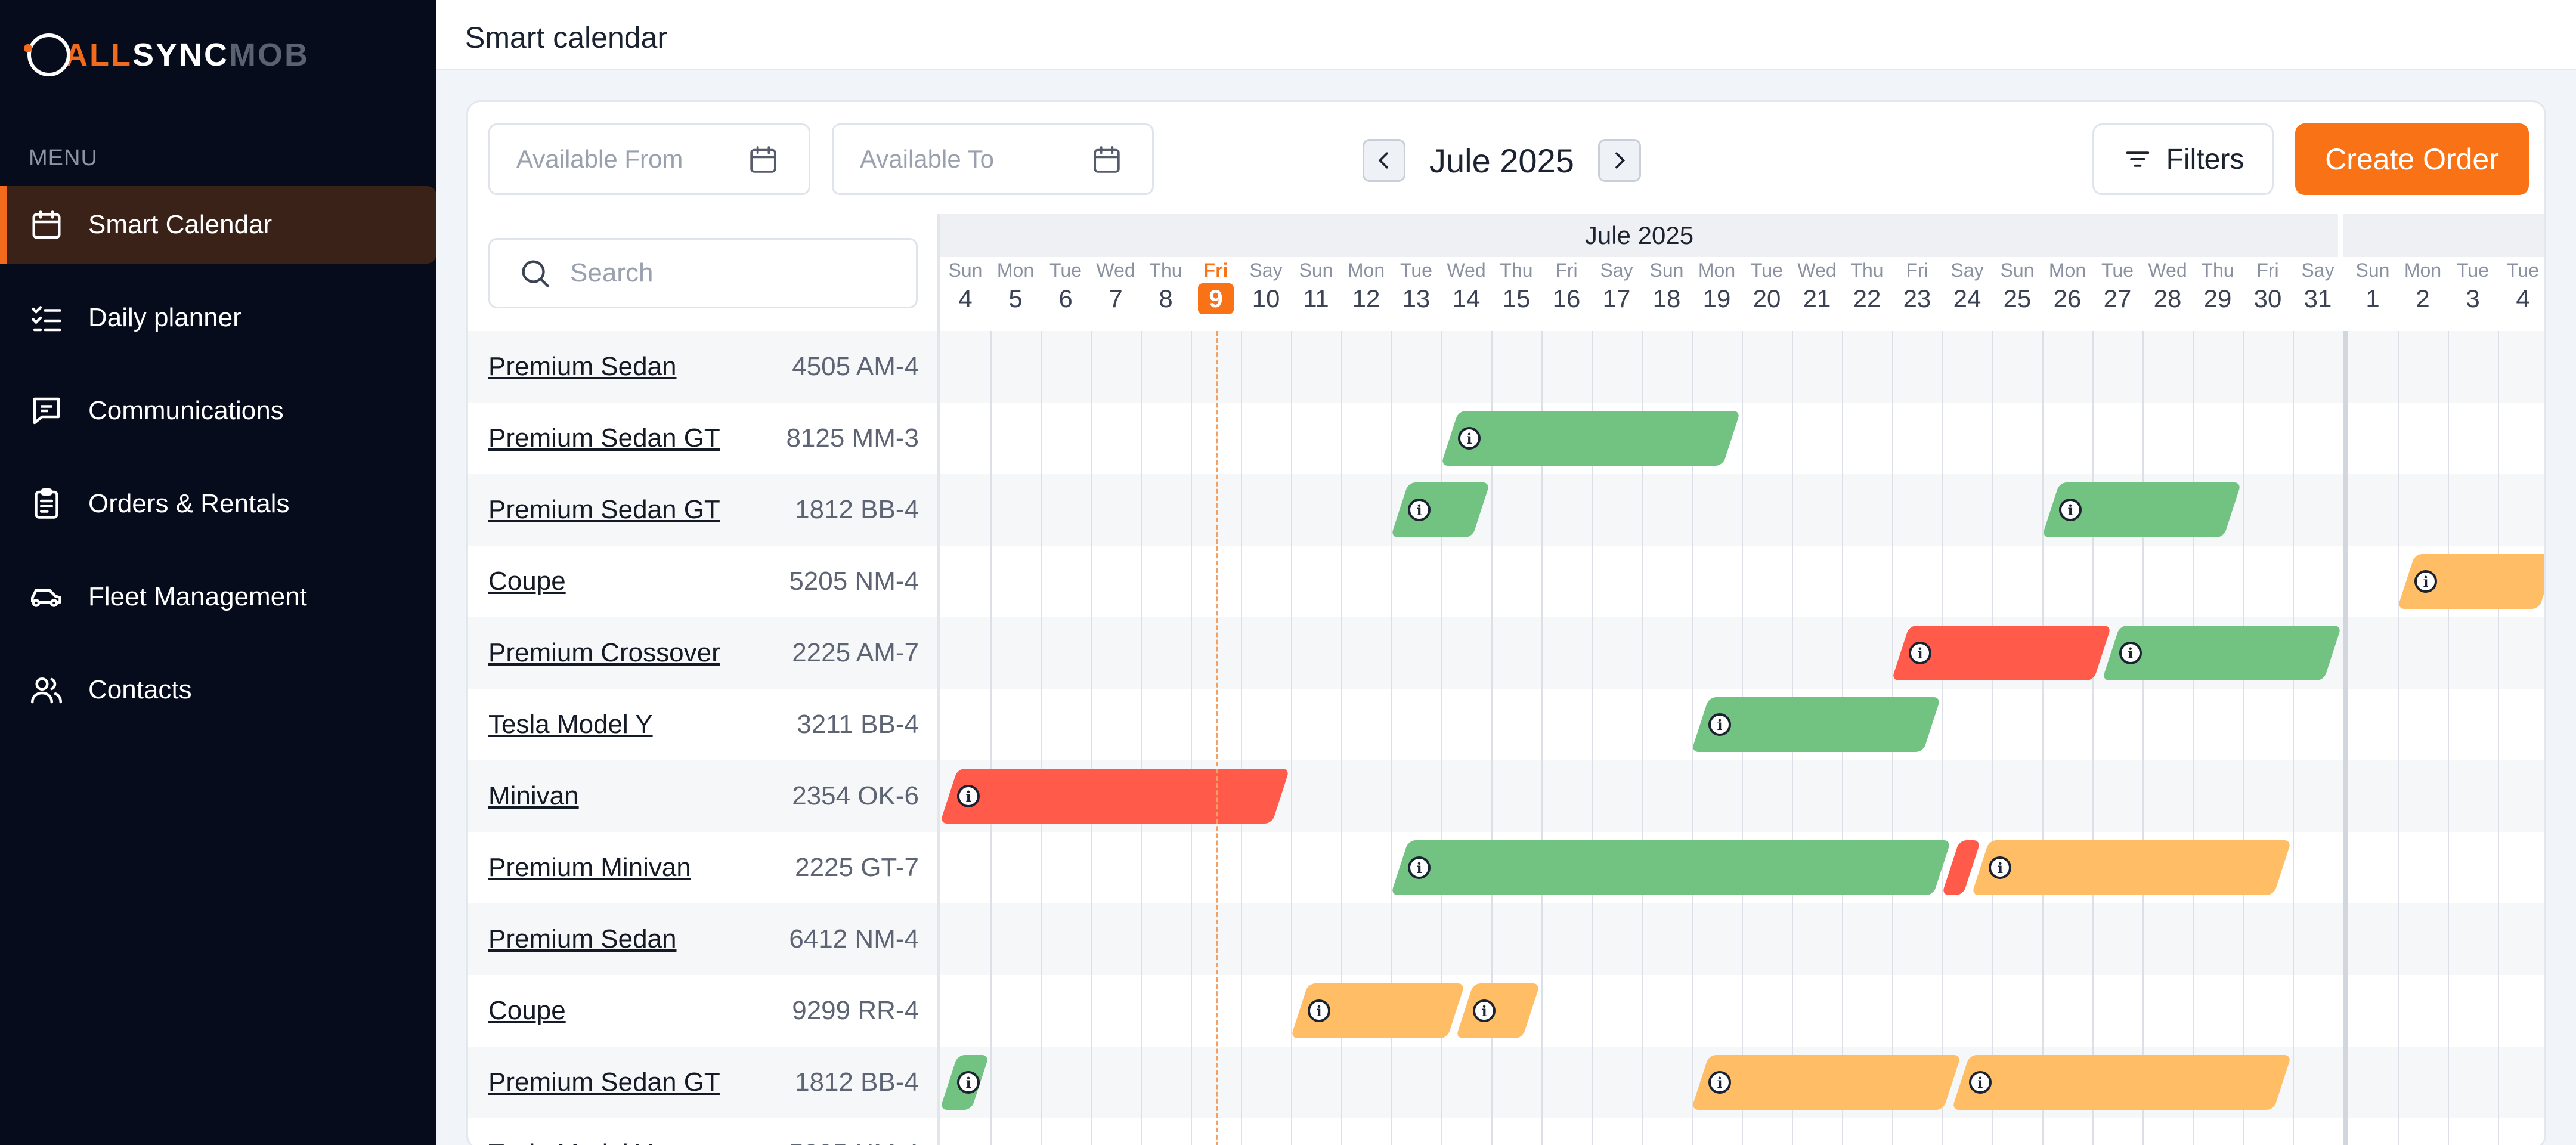 Image resolution: width=2576 pixels, height=1145 pixels. What do you see at coordinates (704, 724) in the screenshot?
I see `vehicle-row: Tesla Model Y 3211 BB-4` at bounding box center [704, 724].